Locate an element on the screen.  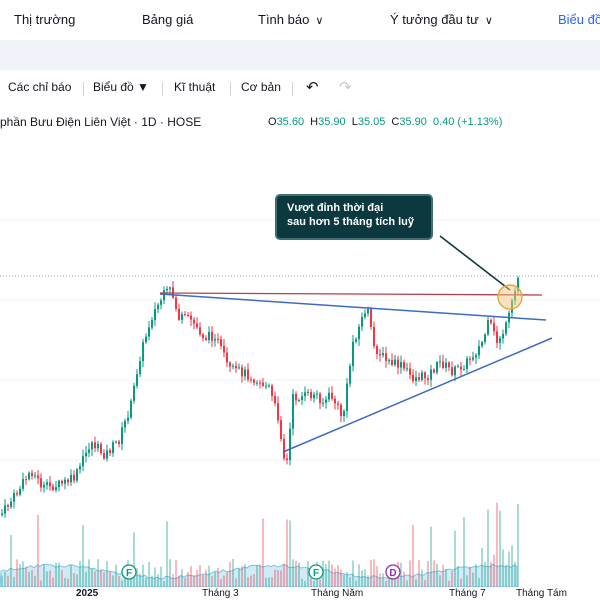
technical-button: Kĩ thuật is located at coordinates (195, 87).